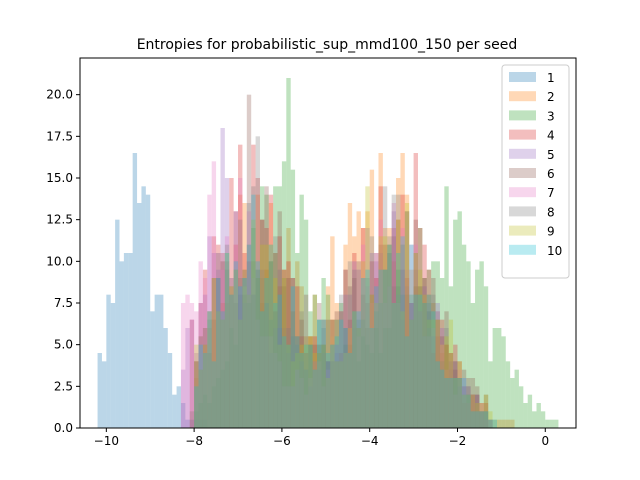 Image resolution: width=640 pixels, height=480 pixels. Describe the element at coordinates (321, 438) in the screenshot. I see `x-axis: −10 −8 −6 −4 −2 0` at that location.